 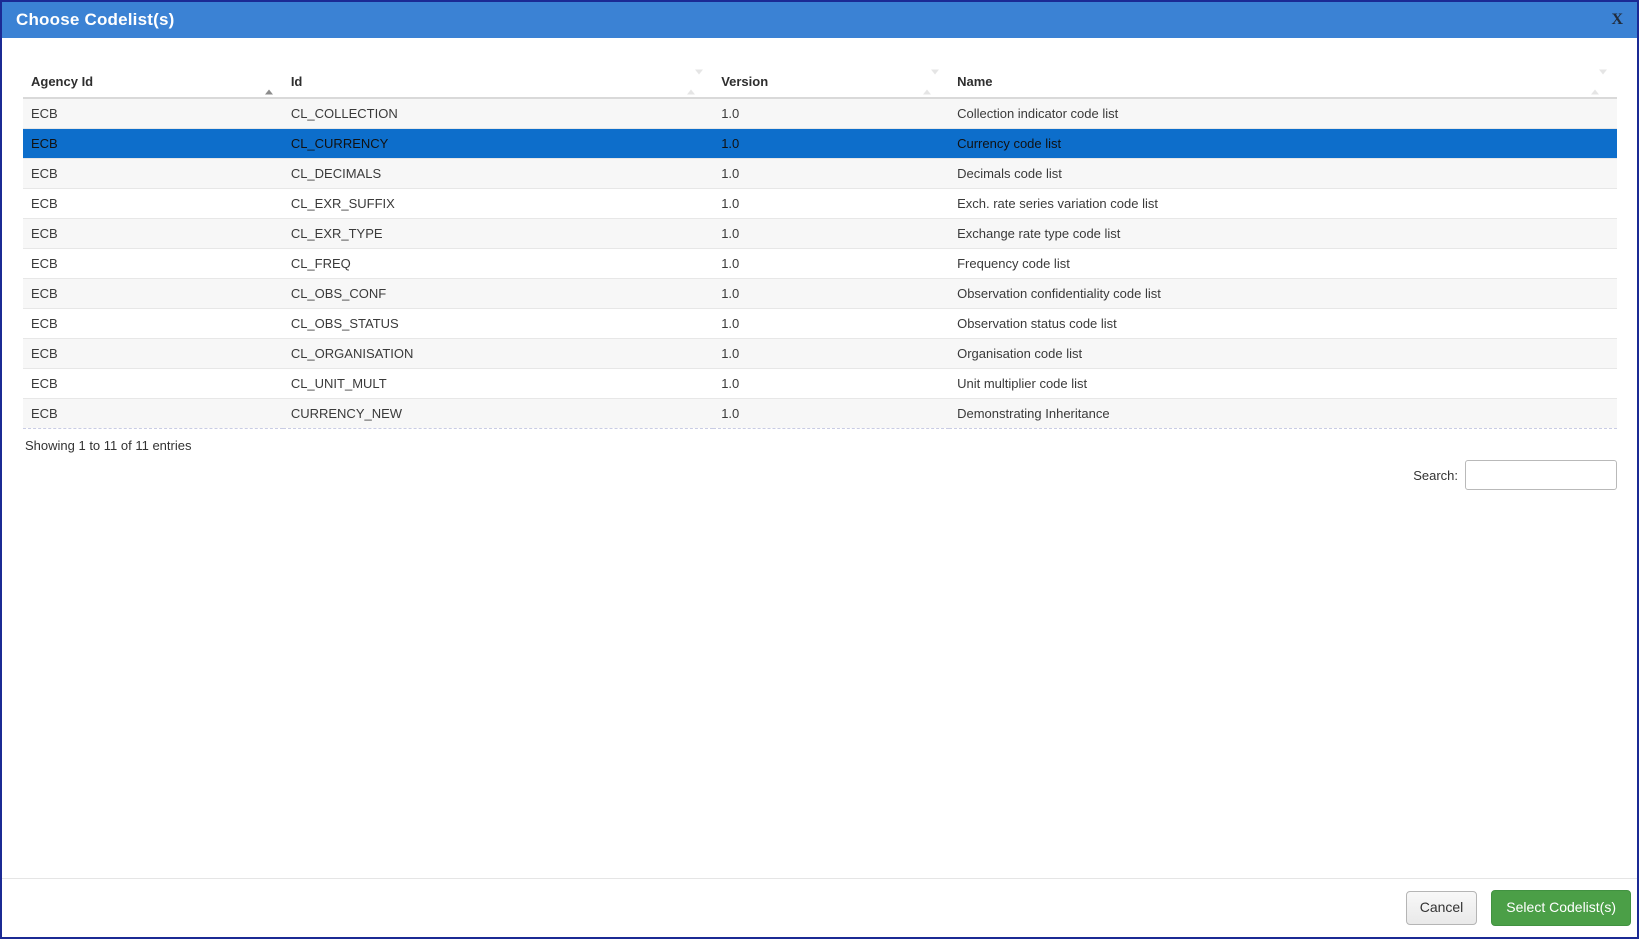 What do you see at coordinates (498, 203) in the screenshot?
I see `cell-id: CL_EXR_SUFFIX` at bounding box center [498, 203].